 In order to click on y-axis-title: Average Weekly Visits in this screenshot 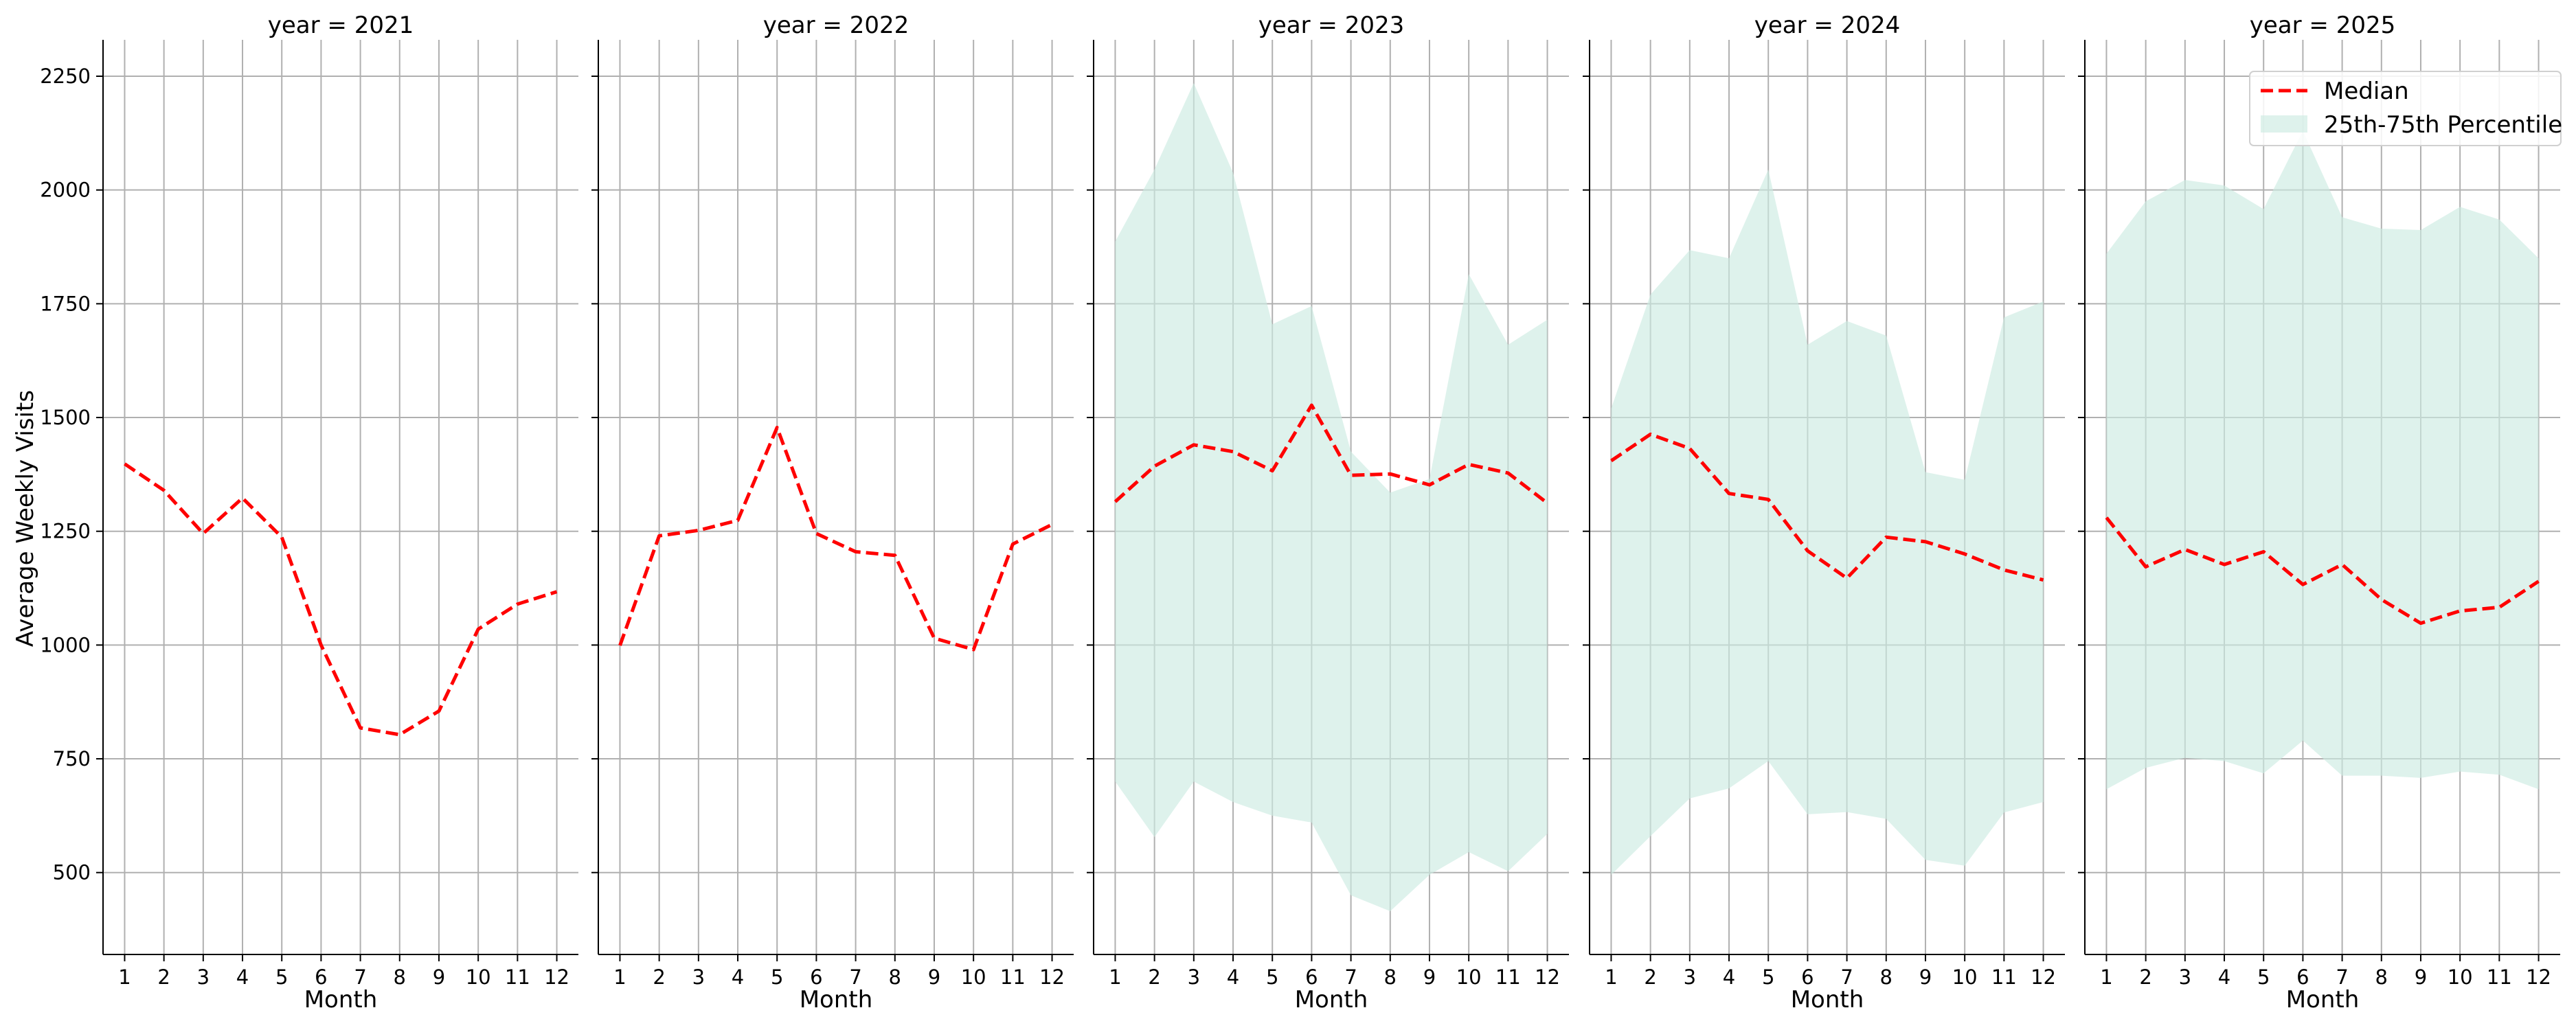, I will do `click(25, 518)`.